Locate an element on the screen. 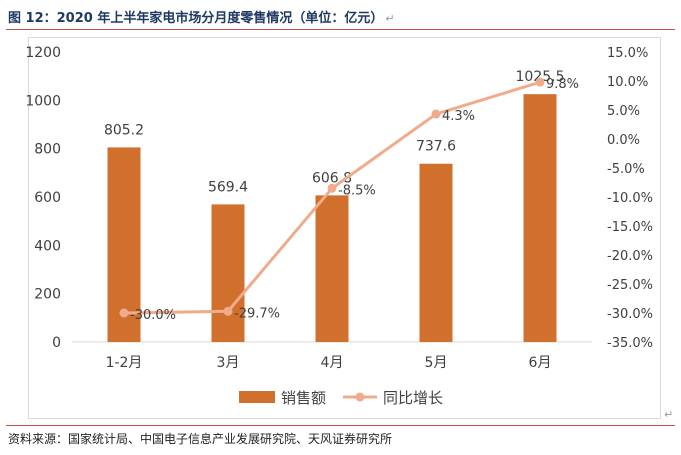  y-left-tick-label: 200 is located at coordinates (47, 295).